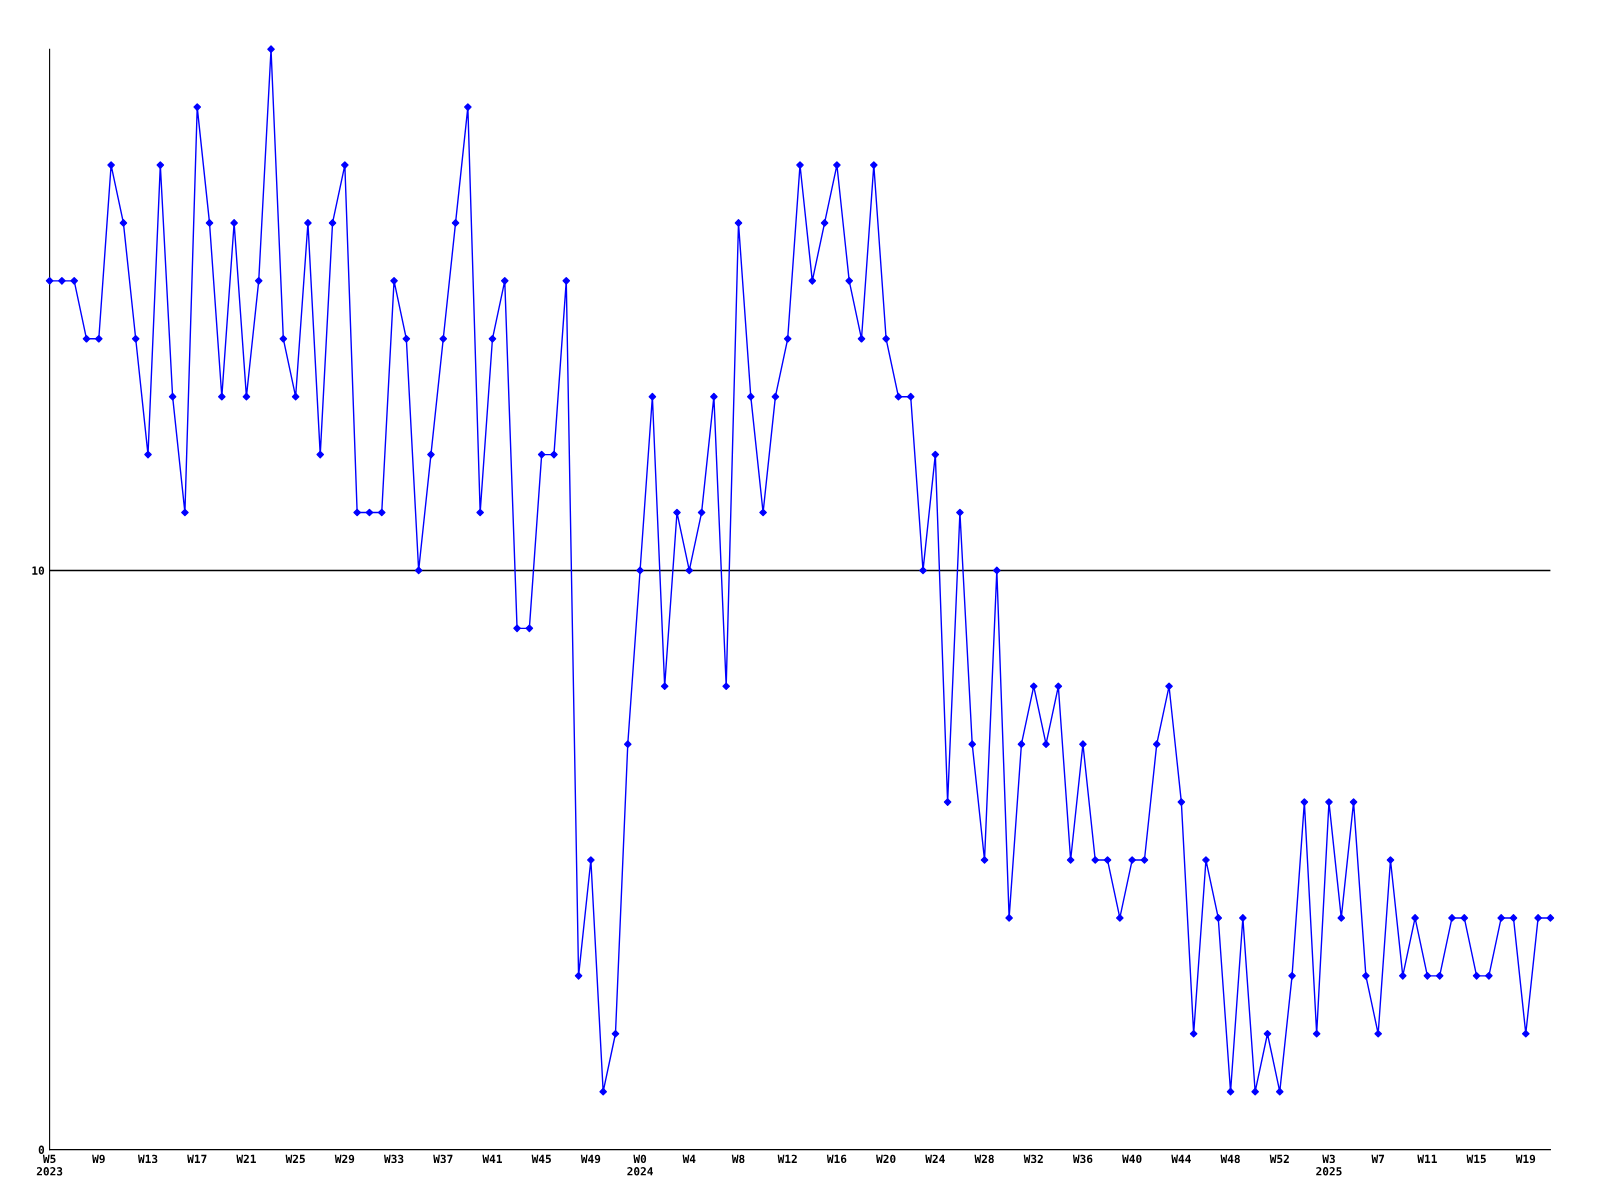 This screenshot has width=1600, height=1200. I want to click on x-tick-label: W21, so click(246, 1158).